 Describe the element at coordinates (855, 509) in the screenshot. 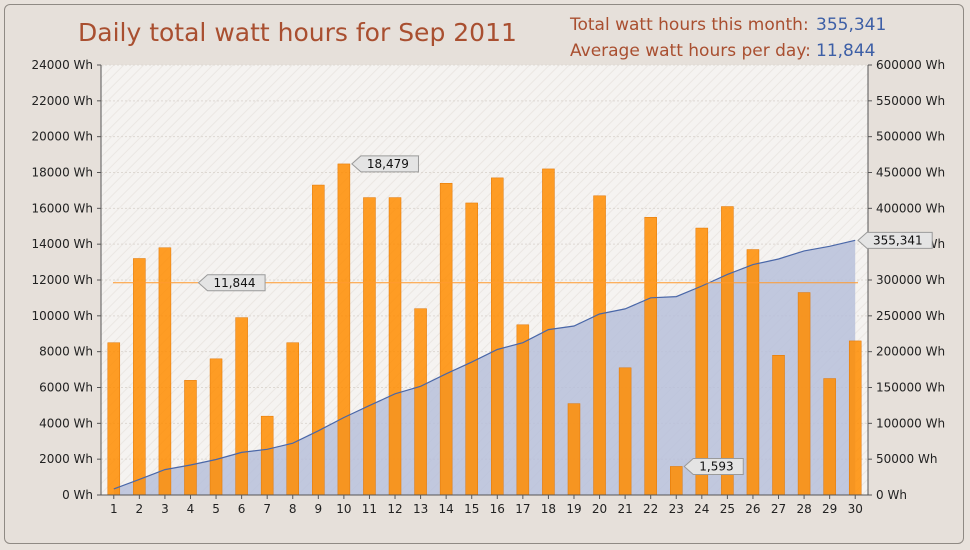

I see `x-tick-label: 30` at that location.